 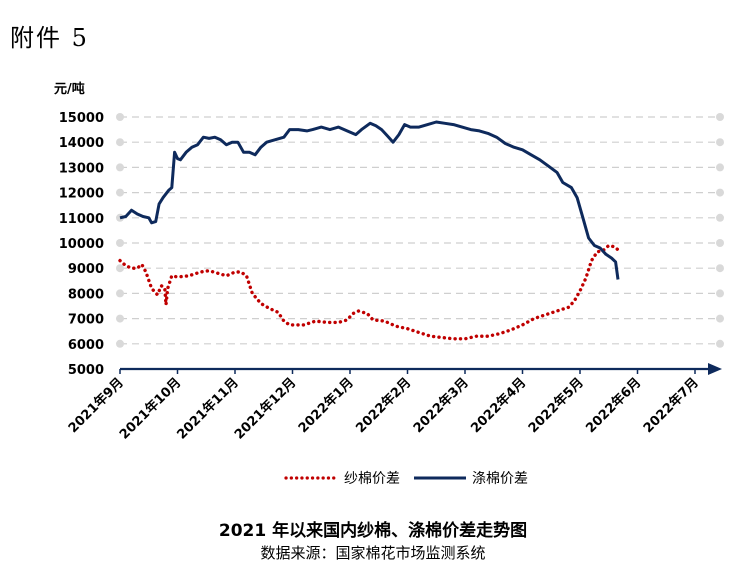 What do you see at coordinates (373, 553) in the screenshot?
I see `chart-source: 数据来源：国家棉花市场监测系统` at bounding box center [373, 553].